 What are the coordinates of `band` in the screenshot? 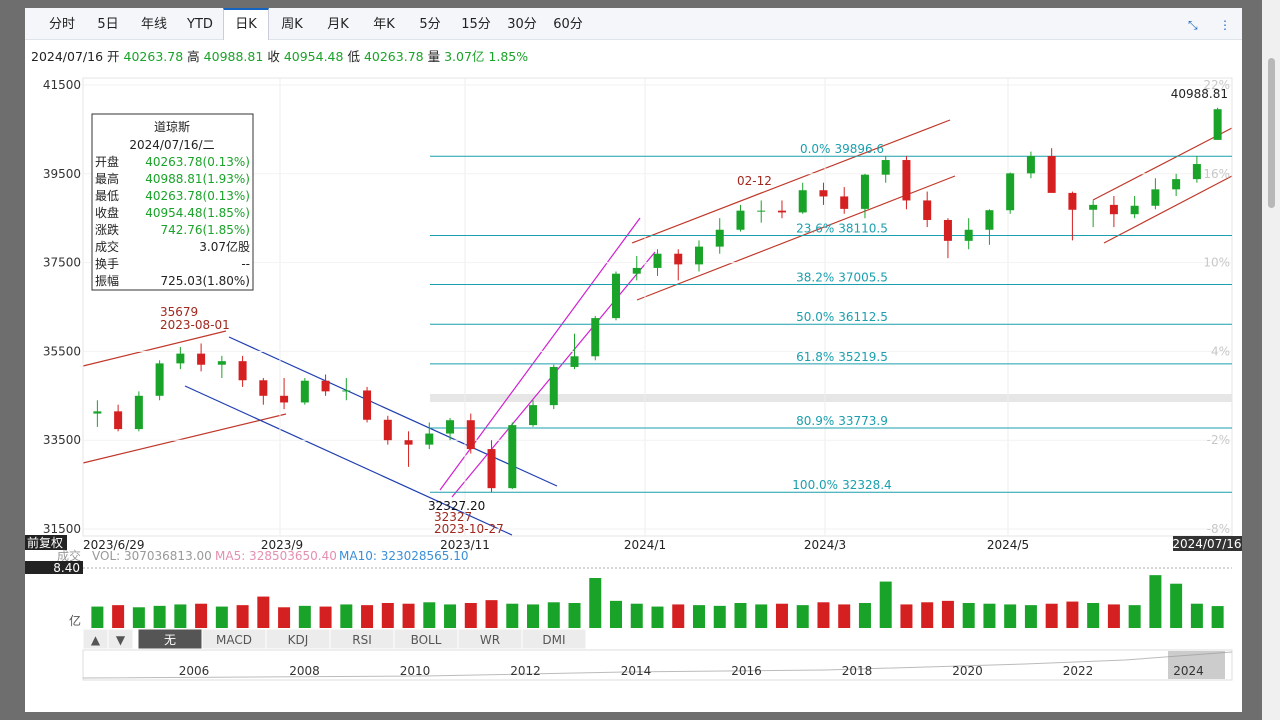 It's located at (831, 398).